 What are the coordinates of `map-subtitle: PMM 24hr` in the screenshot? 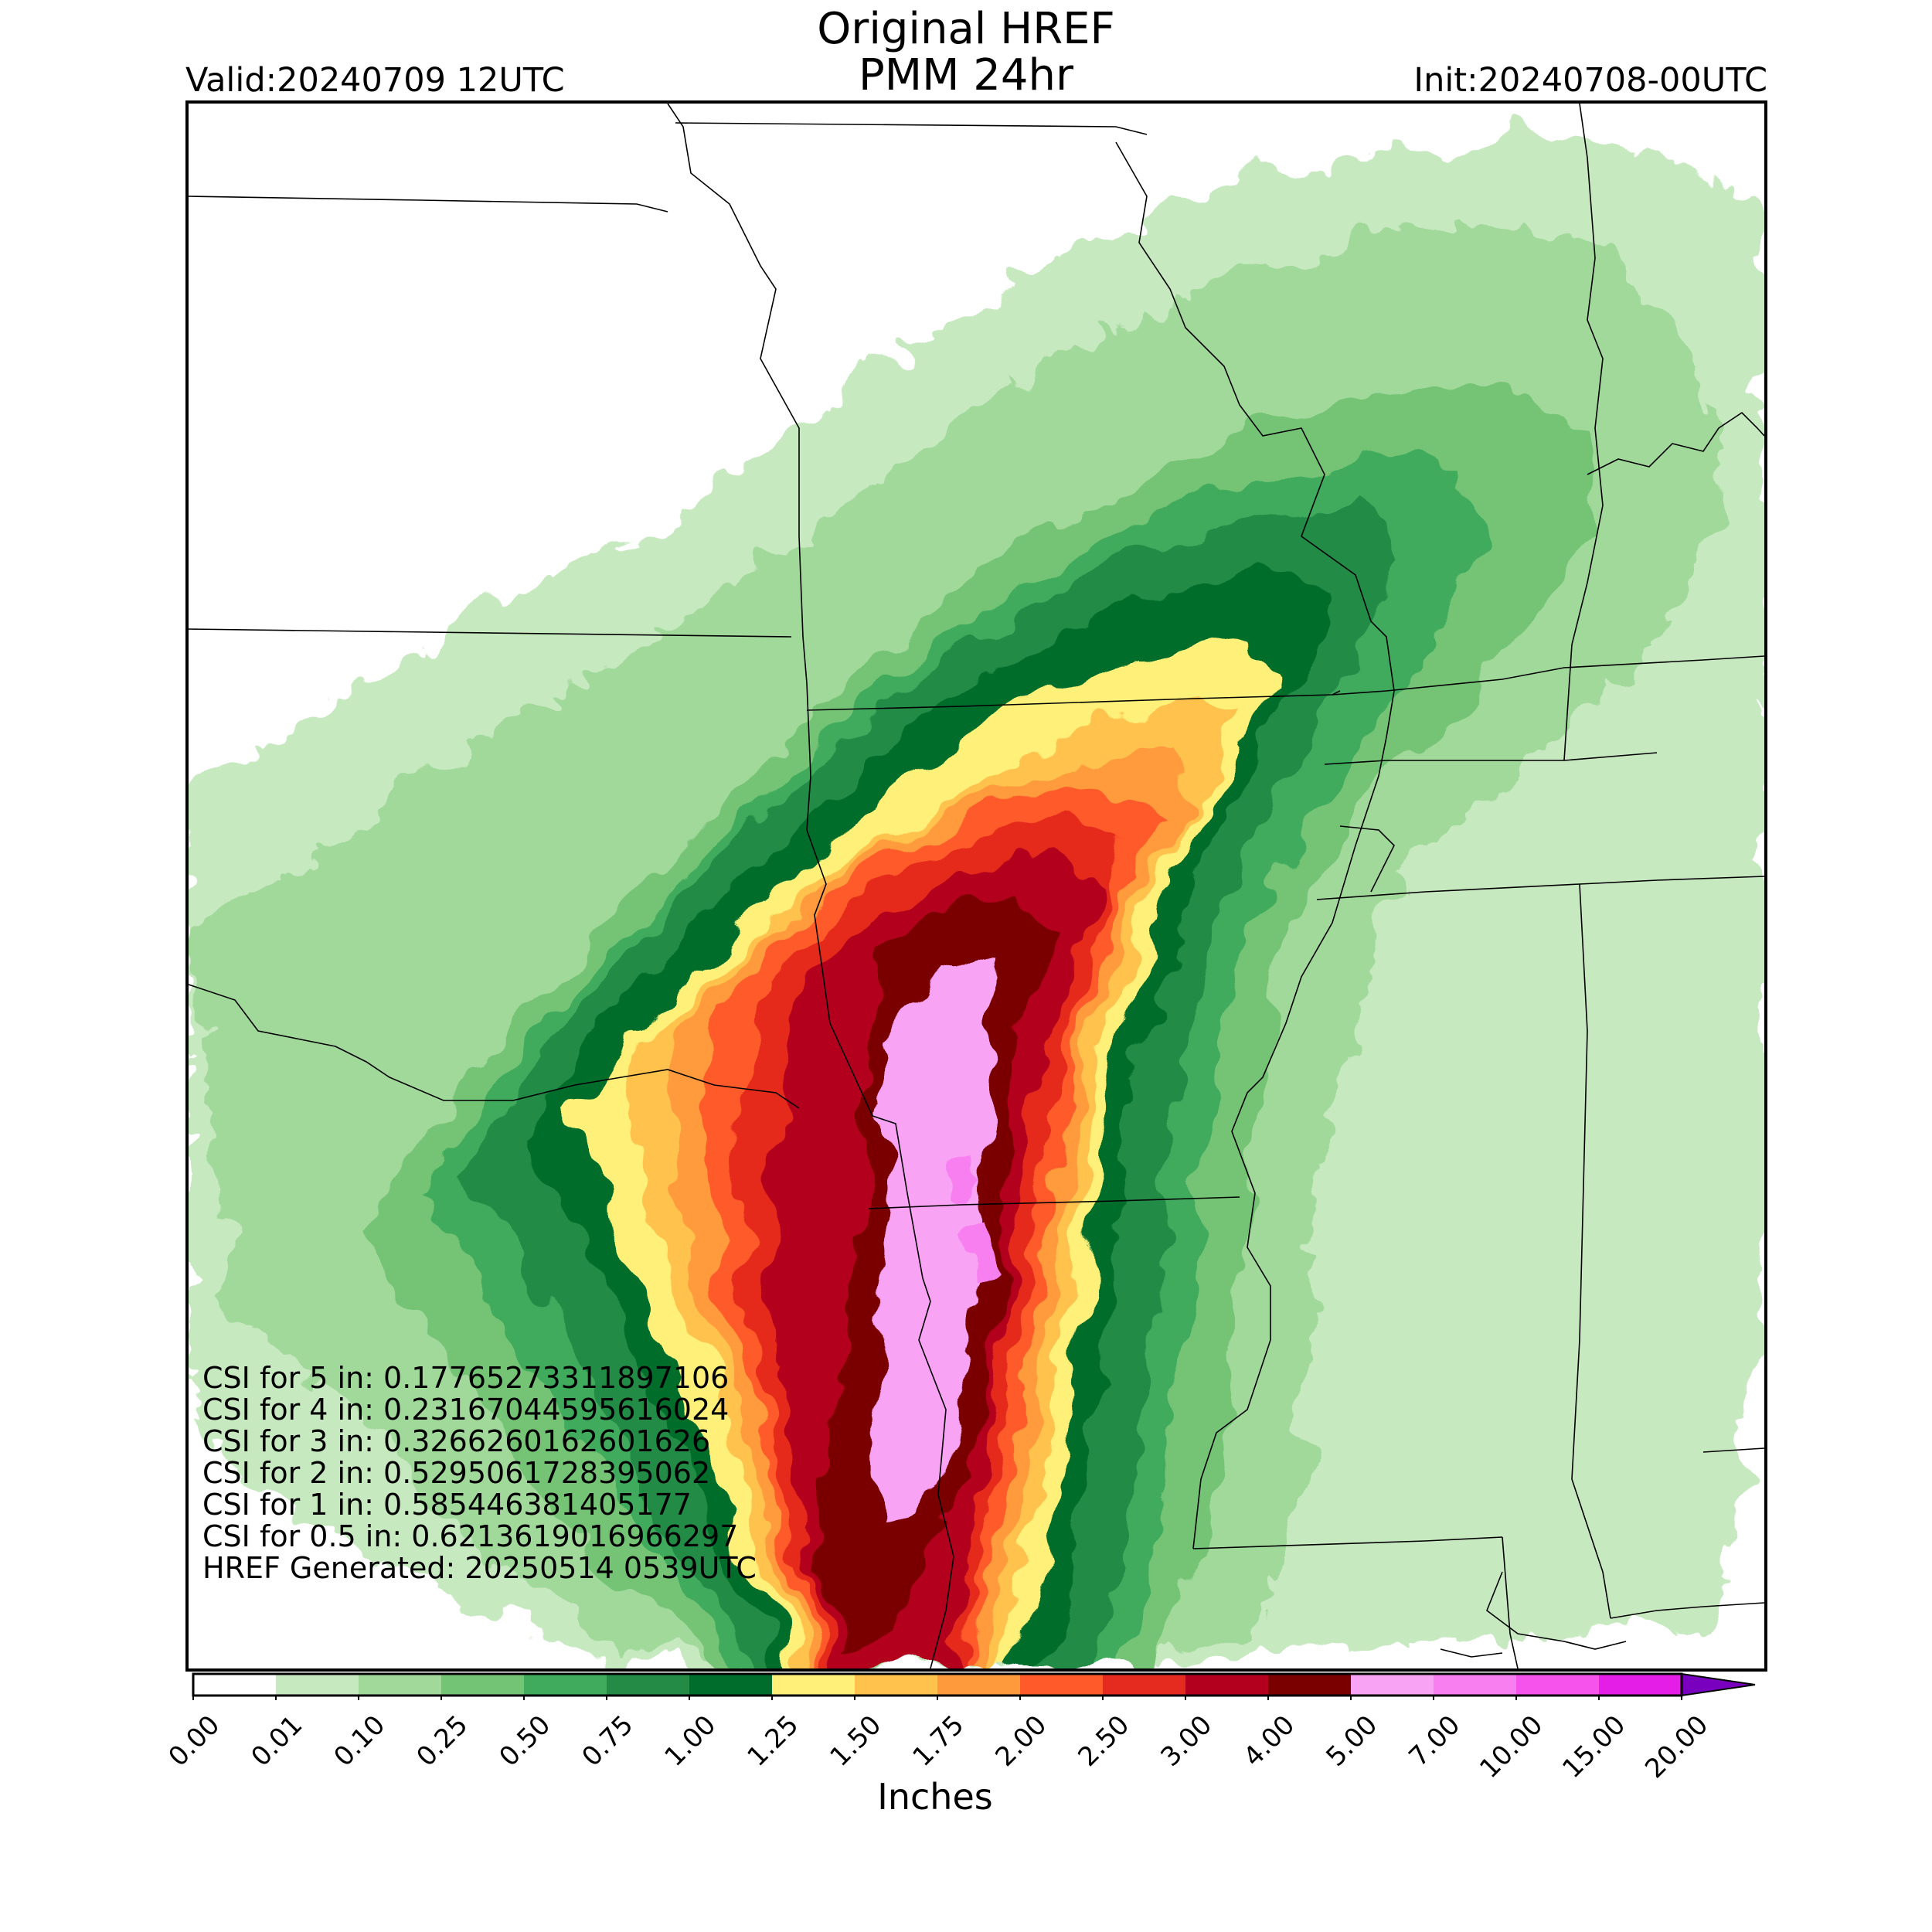 It's located at (966, 75).